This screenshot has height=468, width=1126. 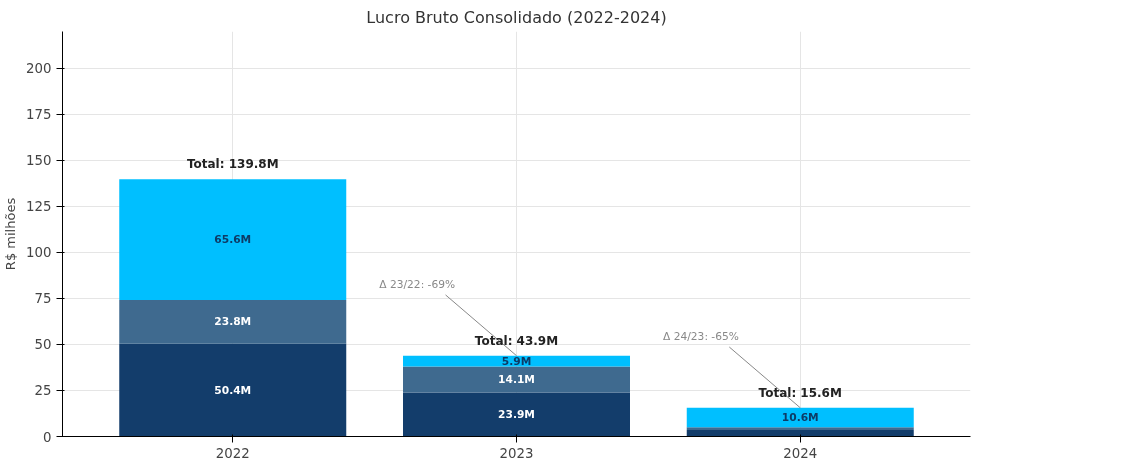 What do you see at coordinates (39, 161) in the screenshot?
I see `y-tick-label: 150` at bounding box center [39, 161].